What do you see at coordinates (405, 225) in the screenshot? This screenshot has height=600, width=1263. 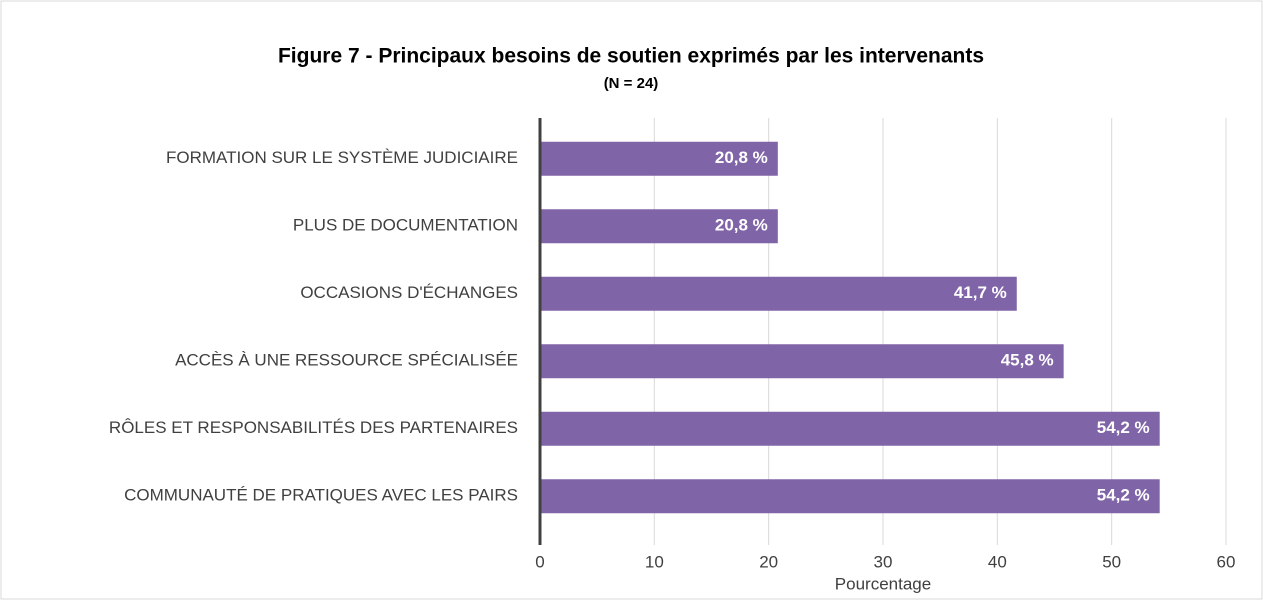 I see `y-tick-label: PLUS DE DOCUMENTATION` at bounding box center [405, 225].